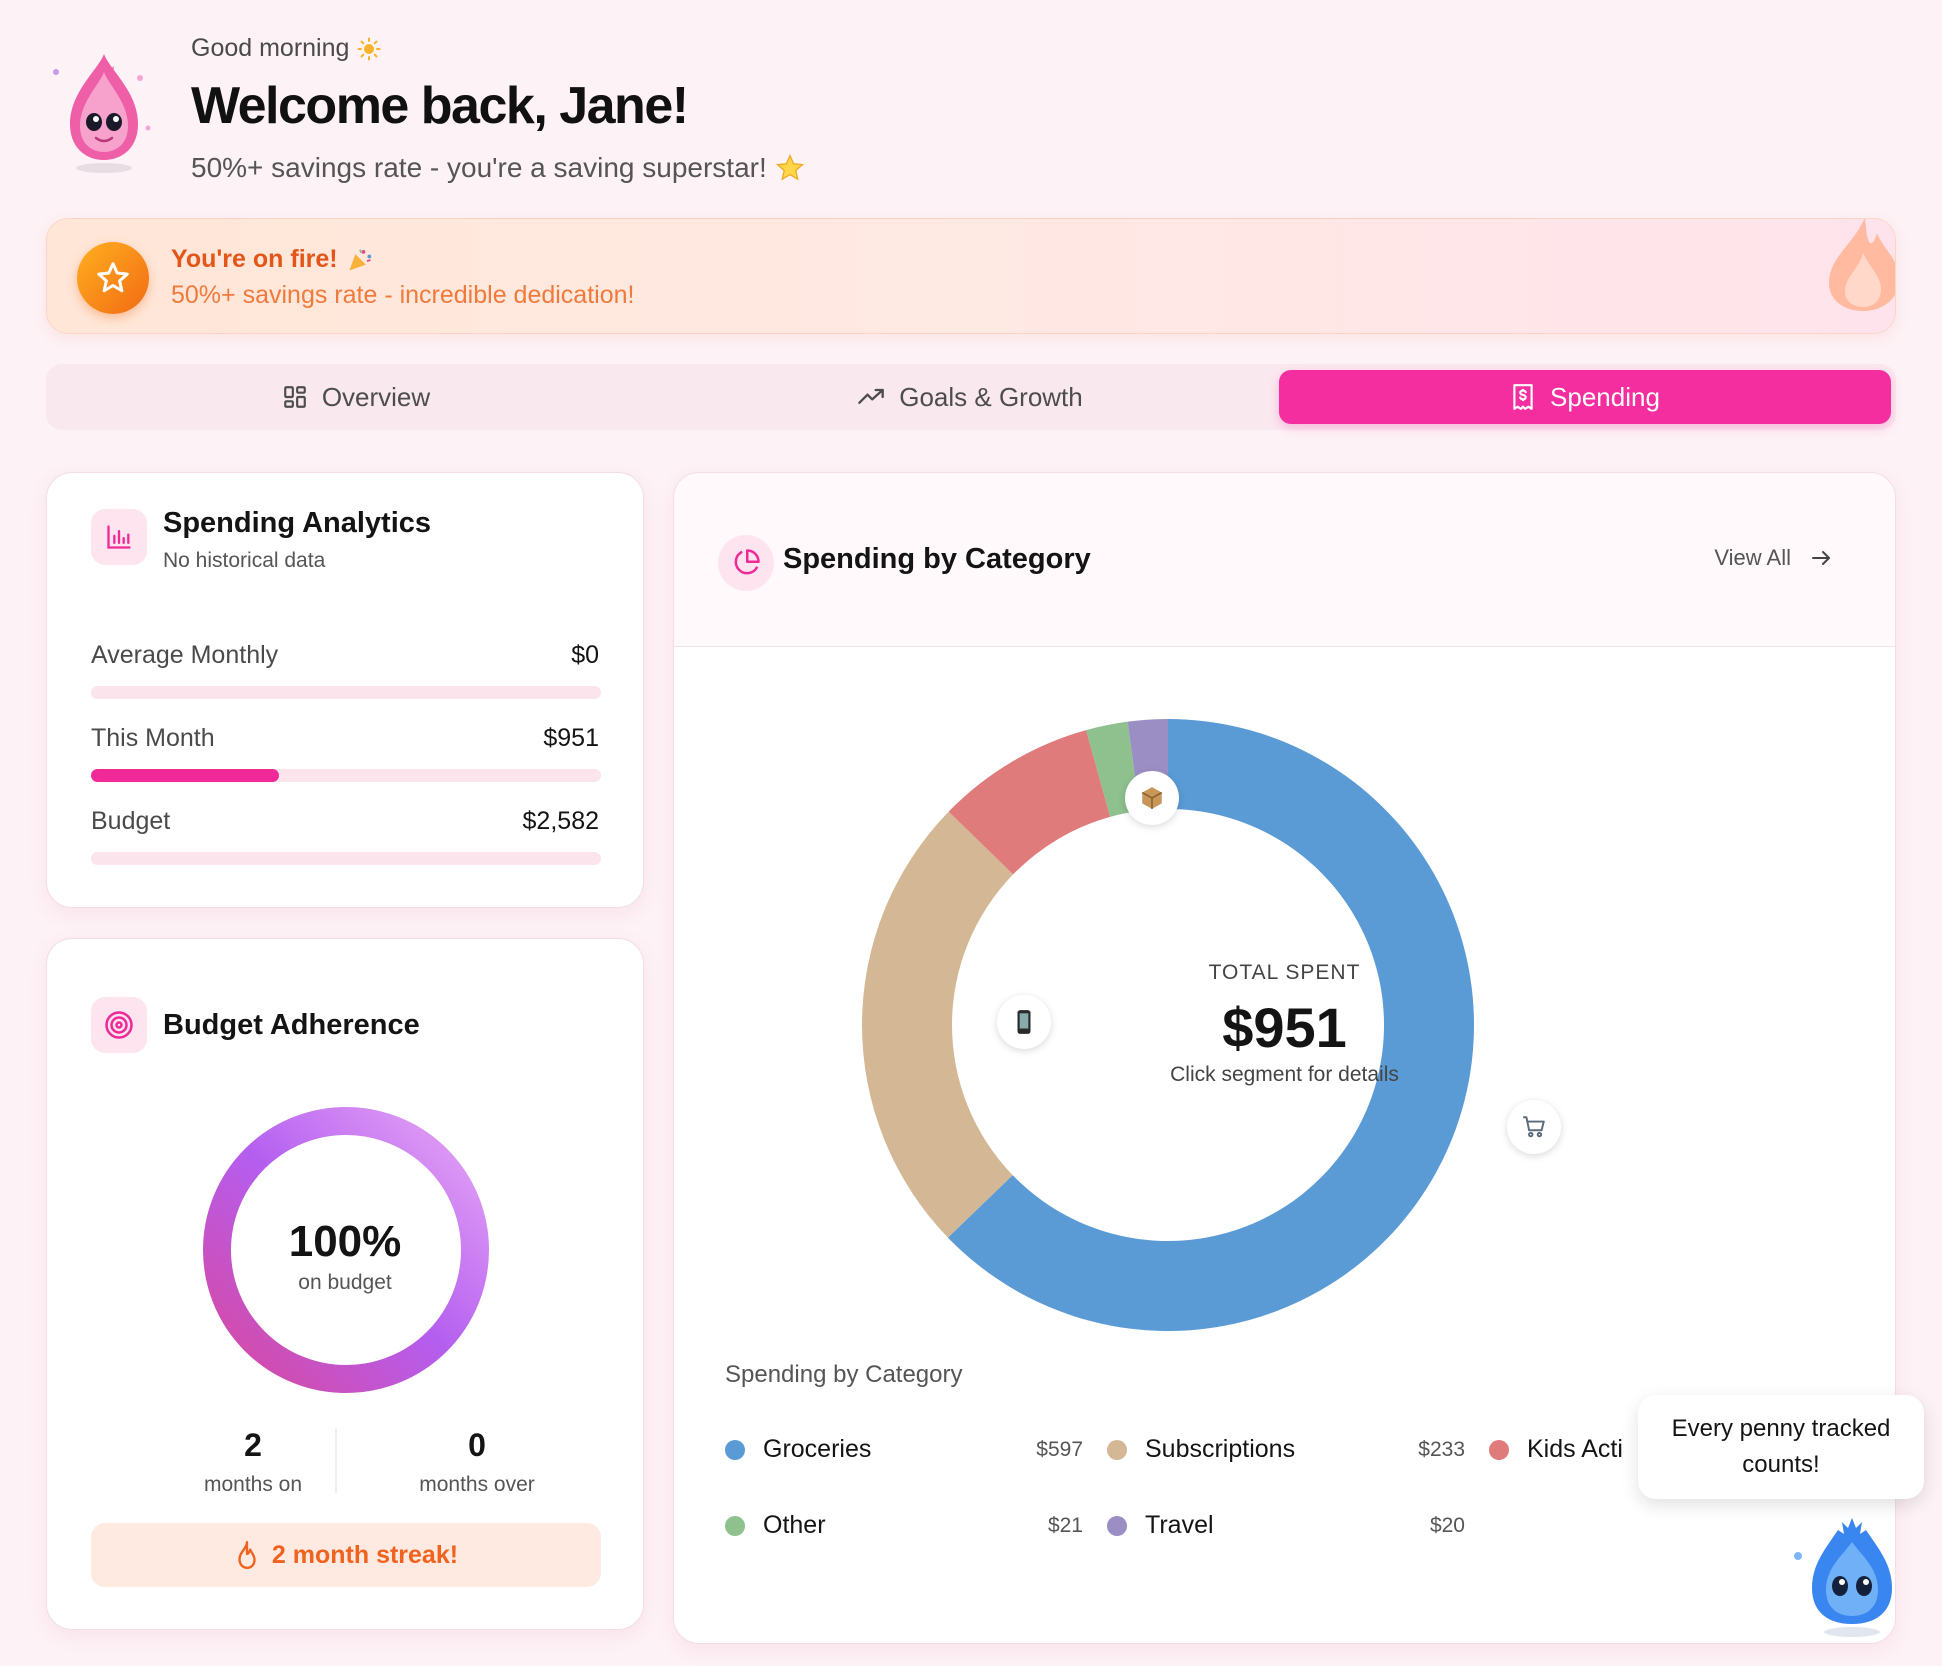  What do you see at coordinates (253, 1445) in the screenshot?
I see `months-on-value: 2` at bounding box center [253, 1445].